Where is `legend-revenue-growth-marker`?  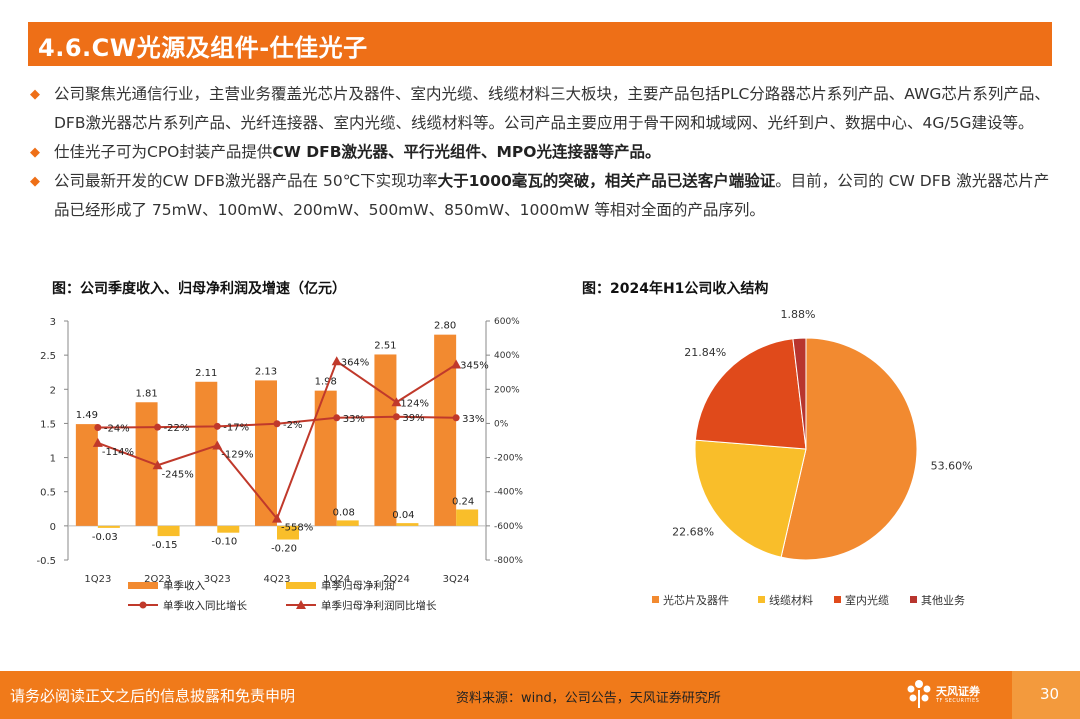
legend-revenue-growth-marker is located at coordinates (143, 605).